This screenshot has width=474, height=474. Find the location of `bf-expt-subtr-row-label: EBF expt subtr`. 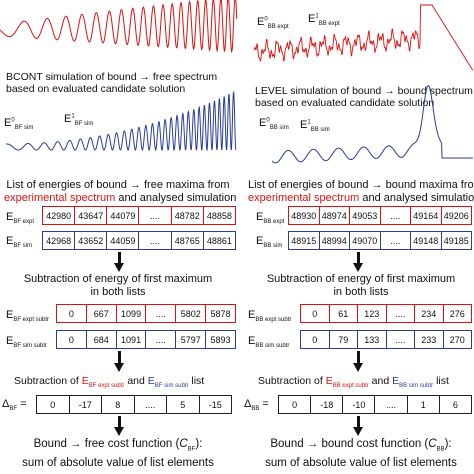

bf-expt-subtr-row-label: EBF expt subtr is located at coordinates (28, 316).